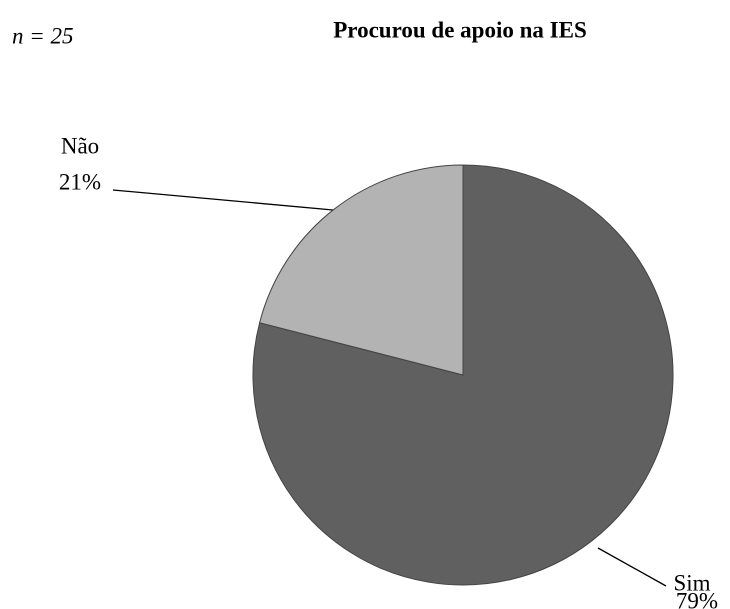 The image size is (730, 609). Describe the element at coordinates (80, 181) in the screenshot. I see `slice-value-label: 21%` at that location.